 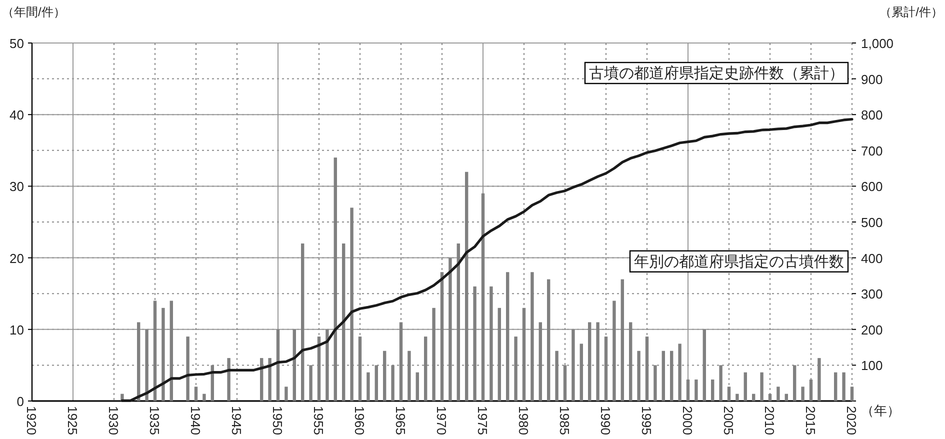 I want to click on x-tick-label: 1945, so click(x=236, y=420).